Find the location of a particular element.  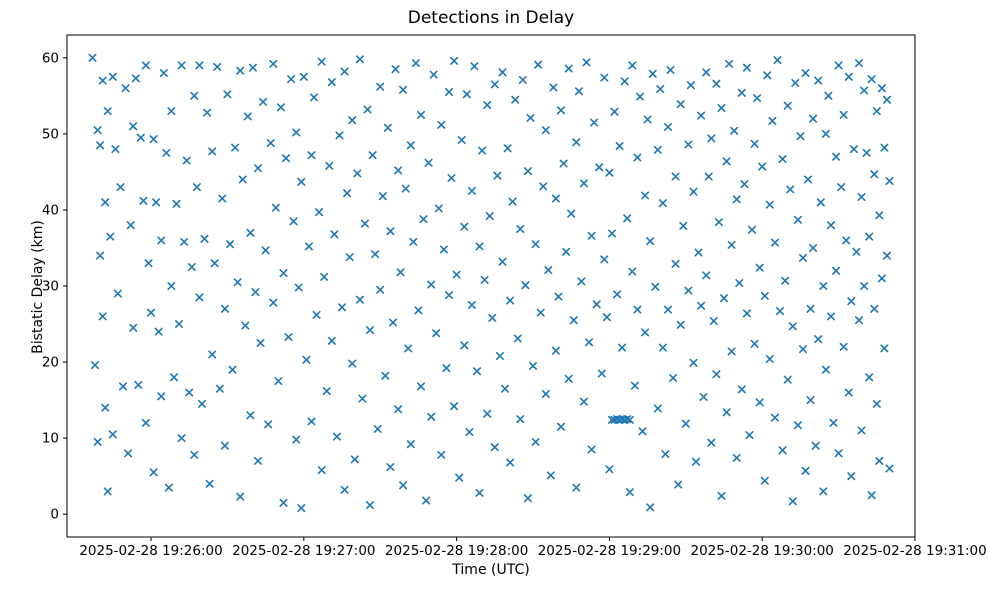

y-tick-label: 20 is located at coordinates (50, 363).